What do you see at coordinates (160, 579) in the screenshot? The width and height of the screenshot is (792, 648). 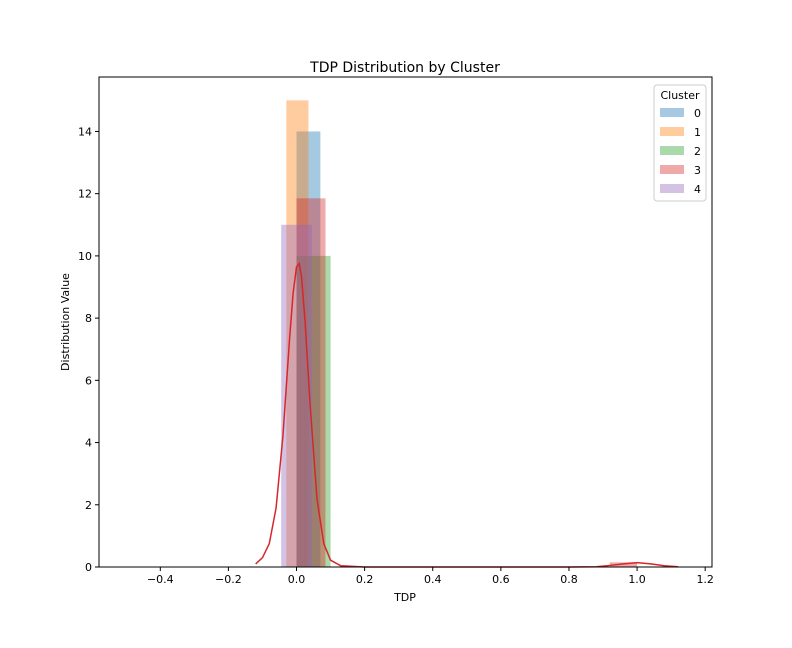 I see `x-tick-label: −0.4` at bounding box center [160, 579].